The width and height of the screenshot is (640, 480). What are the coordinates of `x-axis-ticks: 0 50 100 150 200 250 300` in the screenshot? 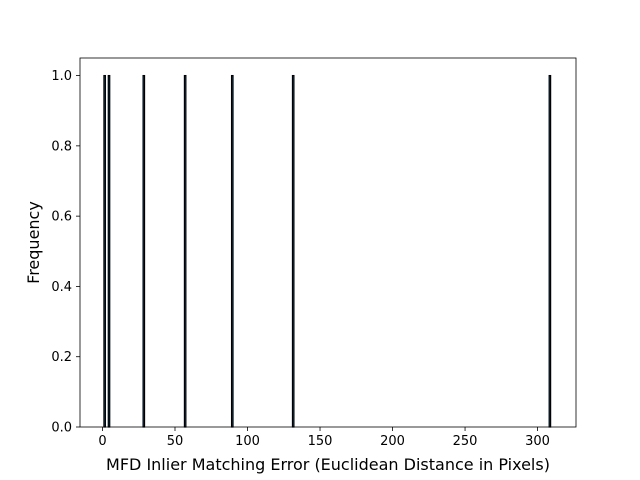 It's located at (324, 438).